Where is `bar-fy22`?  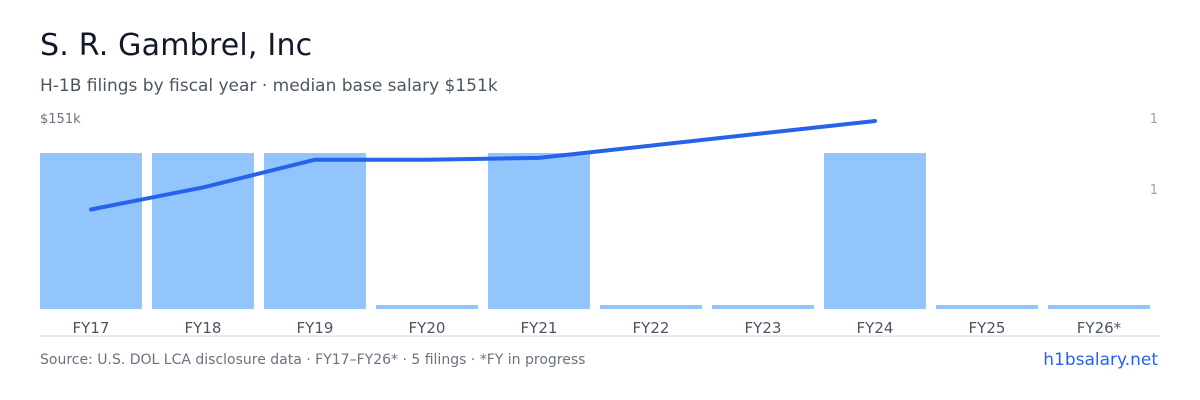 bar-fy22 is located at coordinates (651, 307).